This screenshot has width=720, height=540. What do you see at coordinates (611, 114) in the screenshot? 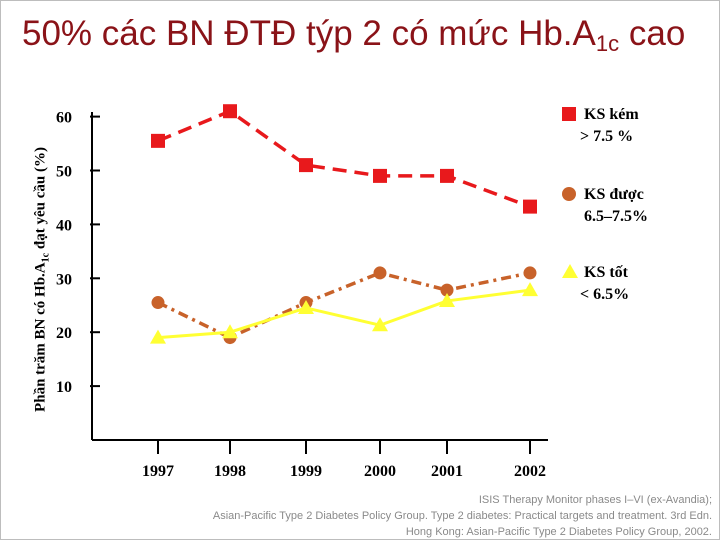
I see `legend-label: KS kém` at bounding box center [611, 114].